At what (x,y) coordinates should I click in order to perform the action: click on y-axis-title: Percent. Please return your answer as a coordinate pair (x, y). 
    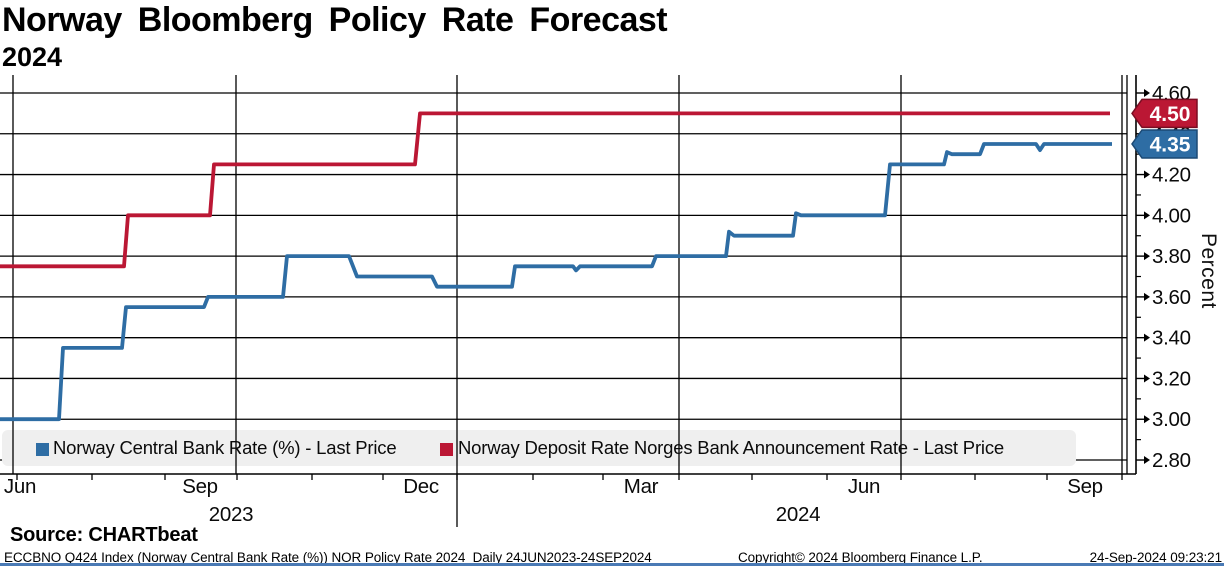
    Looking at the image, I should click on (1208, 271).